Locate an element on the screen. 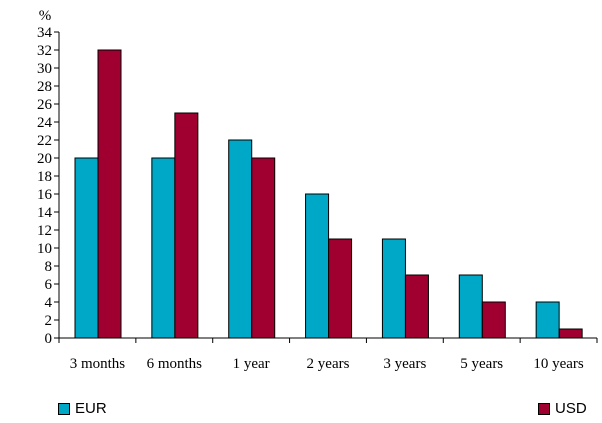 Image resolution: width=602 pixels, height=423 pixels. x-tick-label: 3 months is located at coordinates (98, 364).